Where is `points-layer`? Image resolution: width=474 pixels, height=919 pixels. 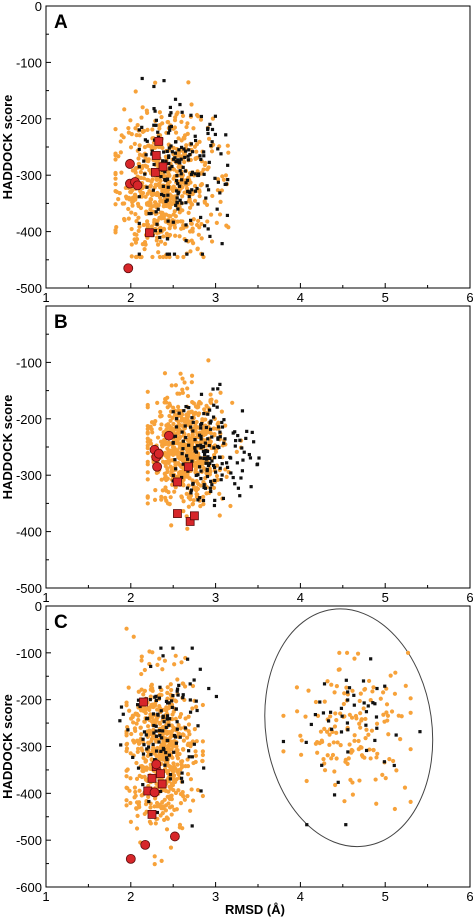
points-layer is located at coordinates (203, 444).